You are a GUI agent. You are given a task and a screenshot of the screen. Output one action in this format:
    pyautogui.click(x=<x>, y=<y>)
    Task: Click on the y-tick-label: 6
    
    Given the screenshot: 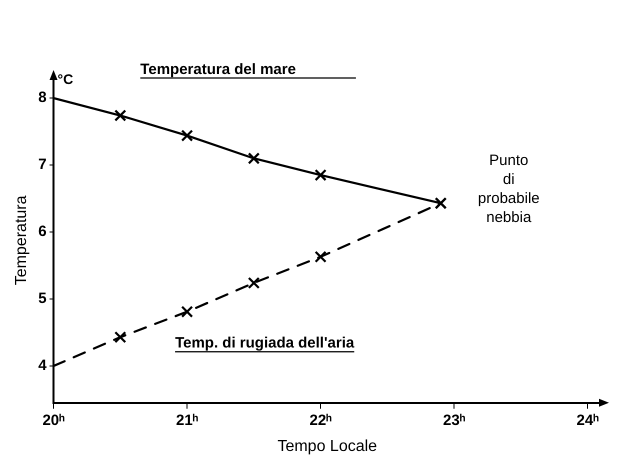 What is the action you would take?
    pyautogui.click(x=42, y=231)
    